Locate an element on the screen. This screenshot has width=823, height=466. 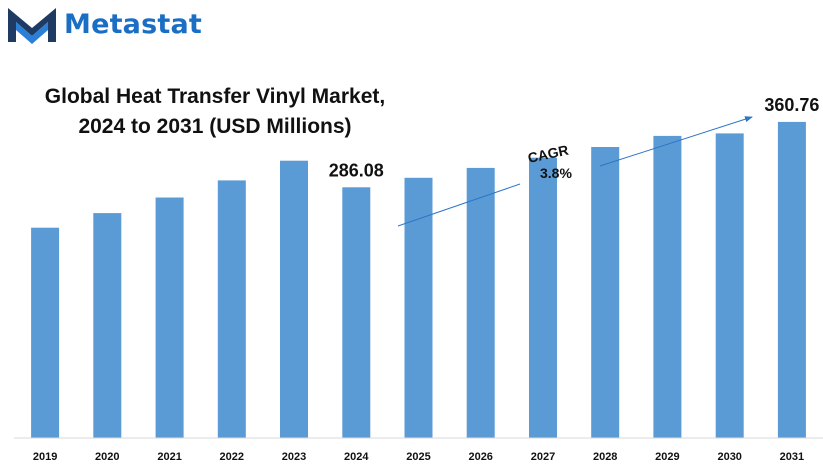
x-tick-label: 2021 is located at coordinates (169, 457).